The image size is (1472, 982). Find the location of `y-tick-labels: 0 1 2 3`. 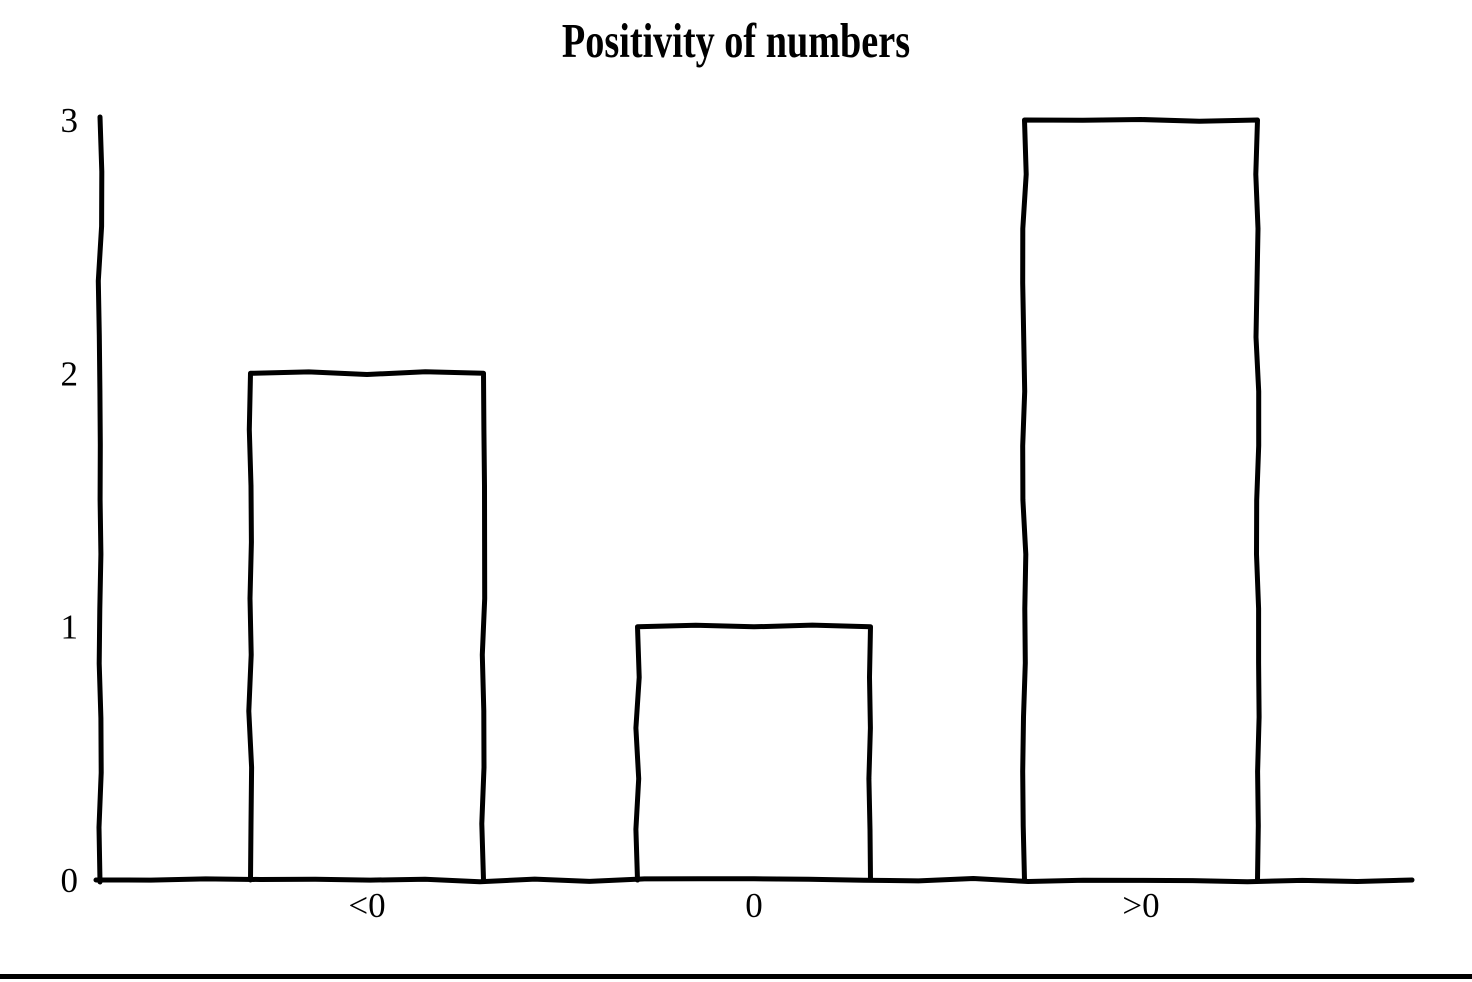

y-tick-labels: 0 1 2 3 is located at coordinates (70, 500).